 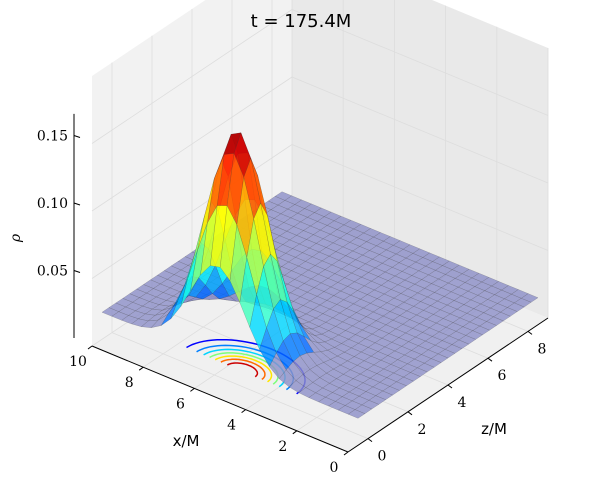 What do you see at coordinates (462, 403) in the screenshot?
I see `y-tick-label: 4` at bounding box center [462, 403].